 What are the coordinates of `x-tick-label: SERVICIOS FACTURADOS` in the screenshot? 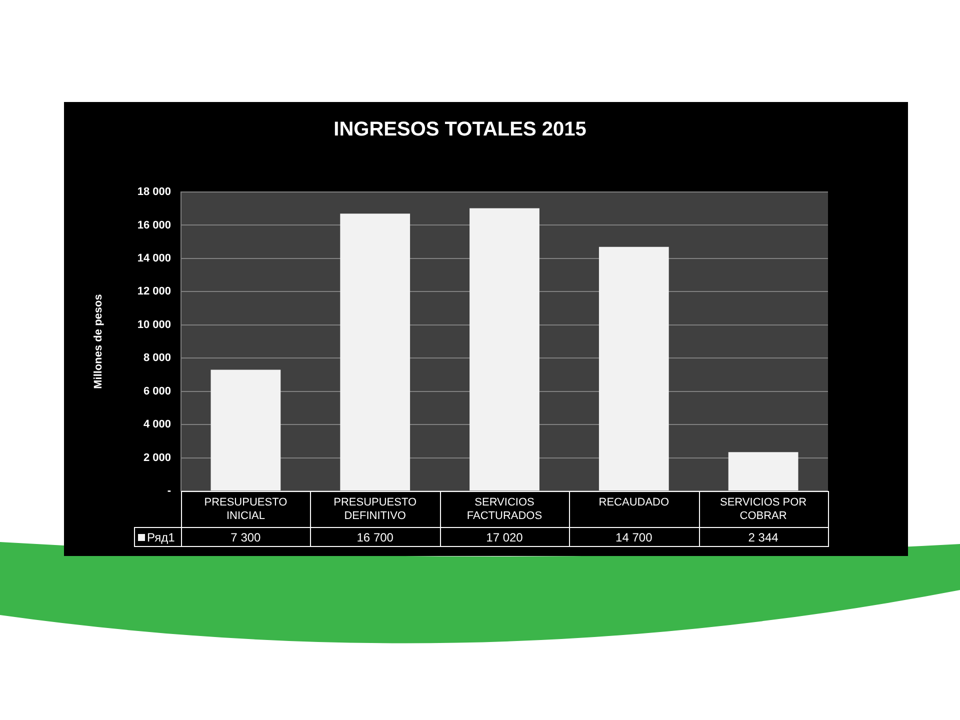 It's located at (504, 509).